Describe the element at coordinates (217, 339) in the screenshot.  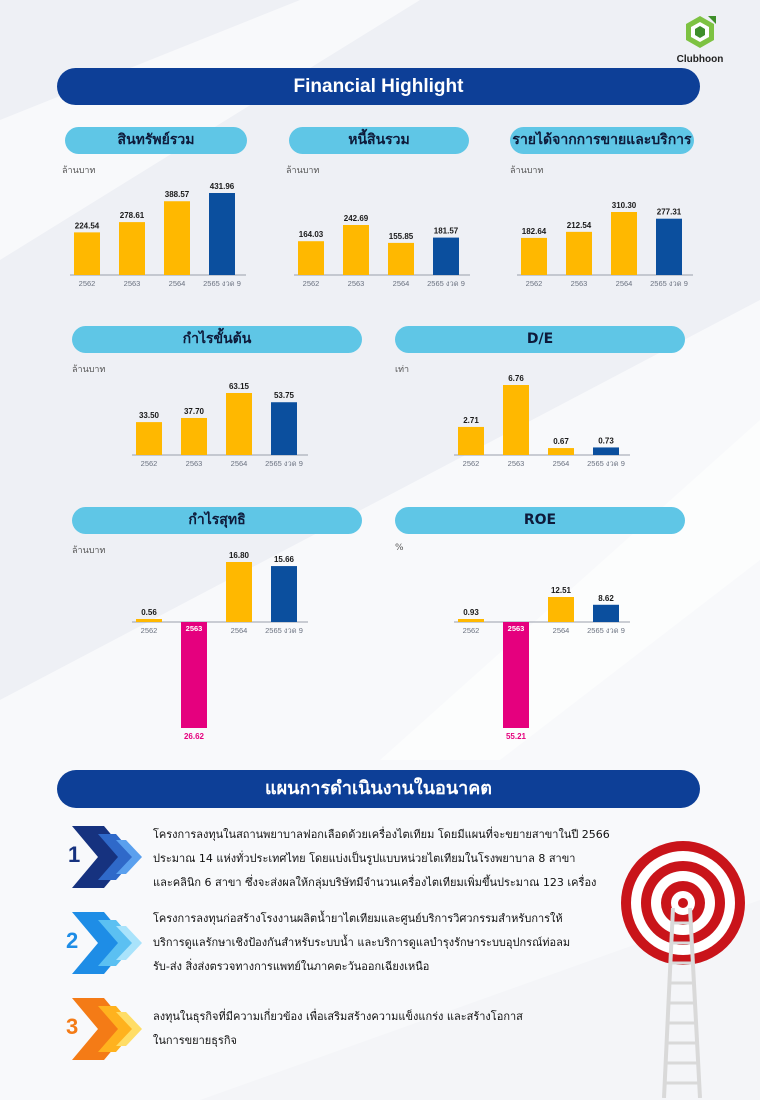
I see `chart-title-text: กำไรขั้นต้น` at that location.